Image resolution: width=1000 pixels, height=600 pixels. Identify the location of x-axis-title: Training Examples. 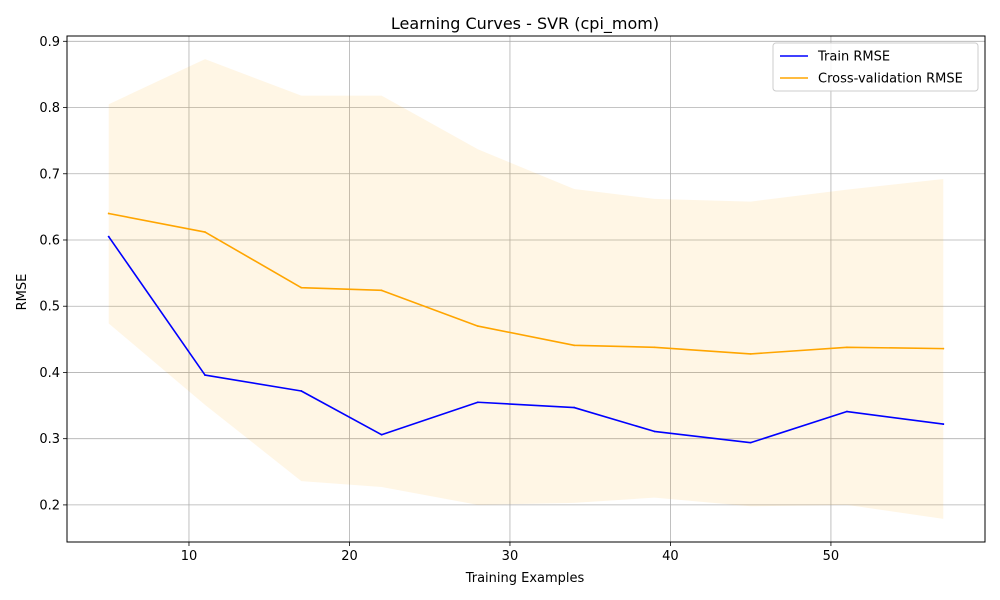
(525, 578).